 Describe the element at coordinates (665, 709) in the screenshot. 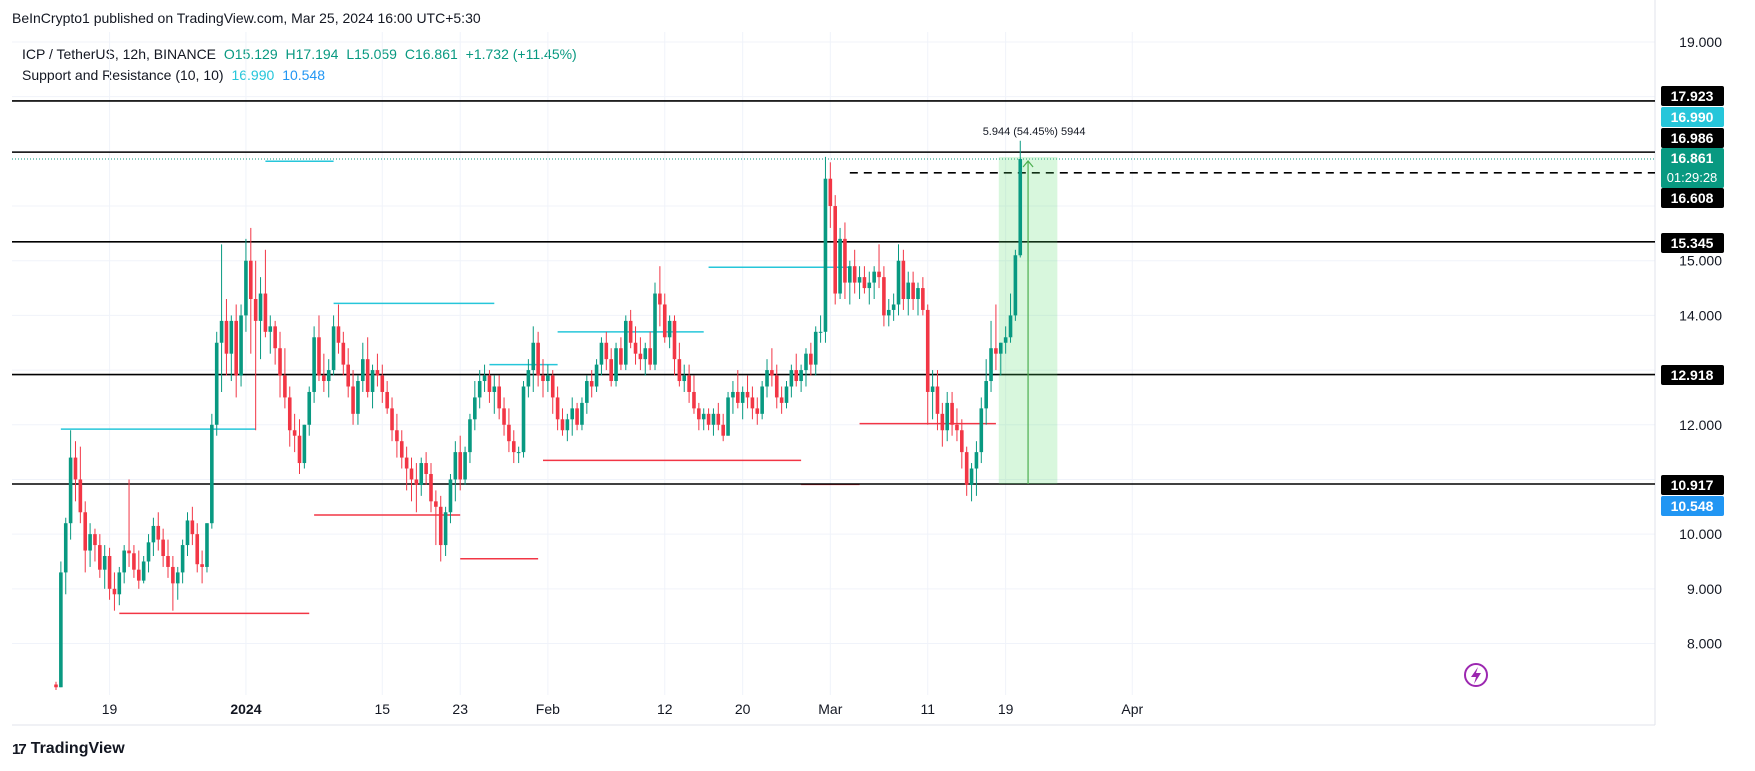

I see `x-tick-label: 12` at that location.